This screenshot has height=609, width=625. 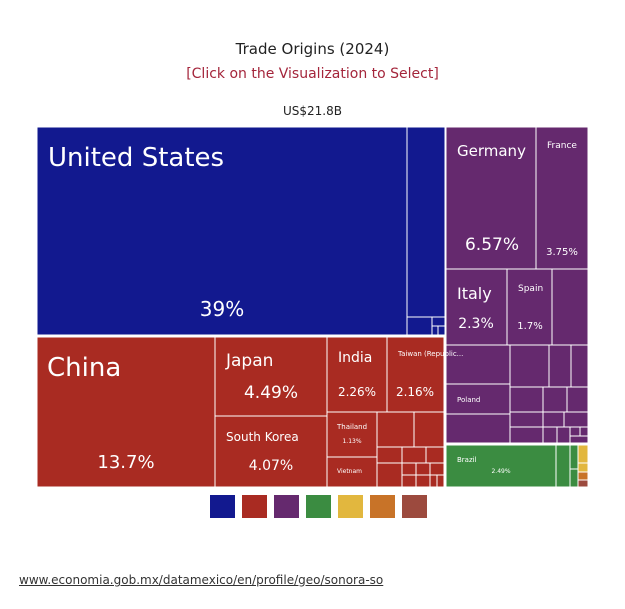 I want to click on tile-value-china: 13.7%, so click(x=125, y=462).